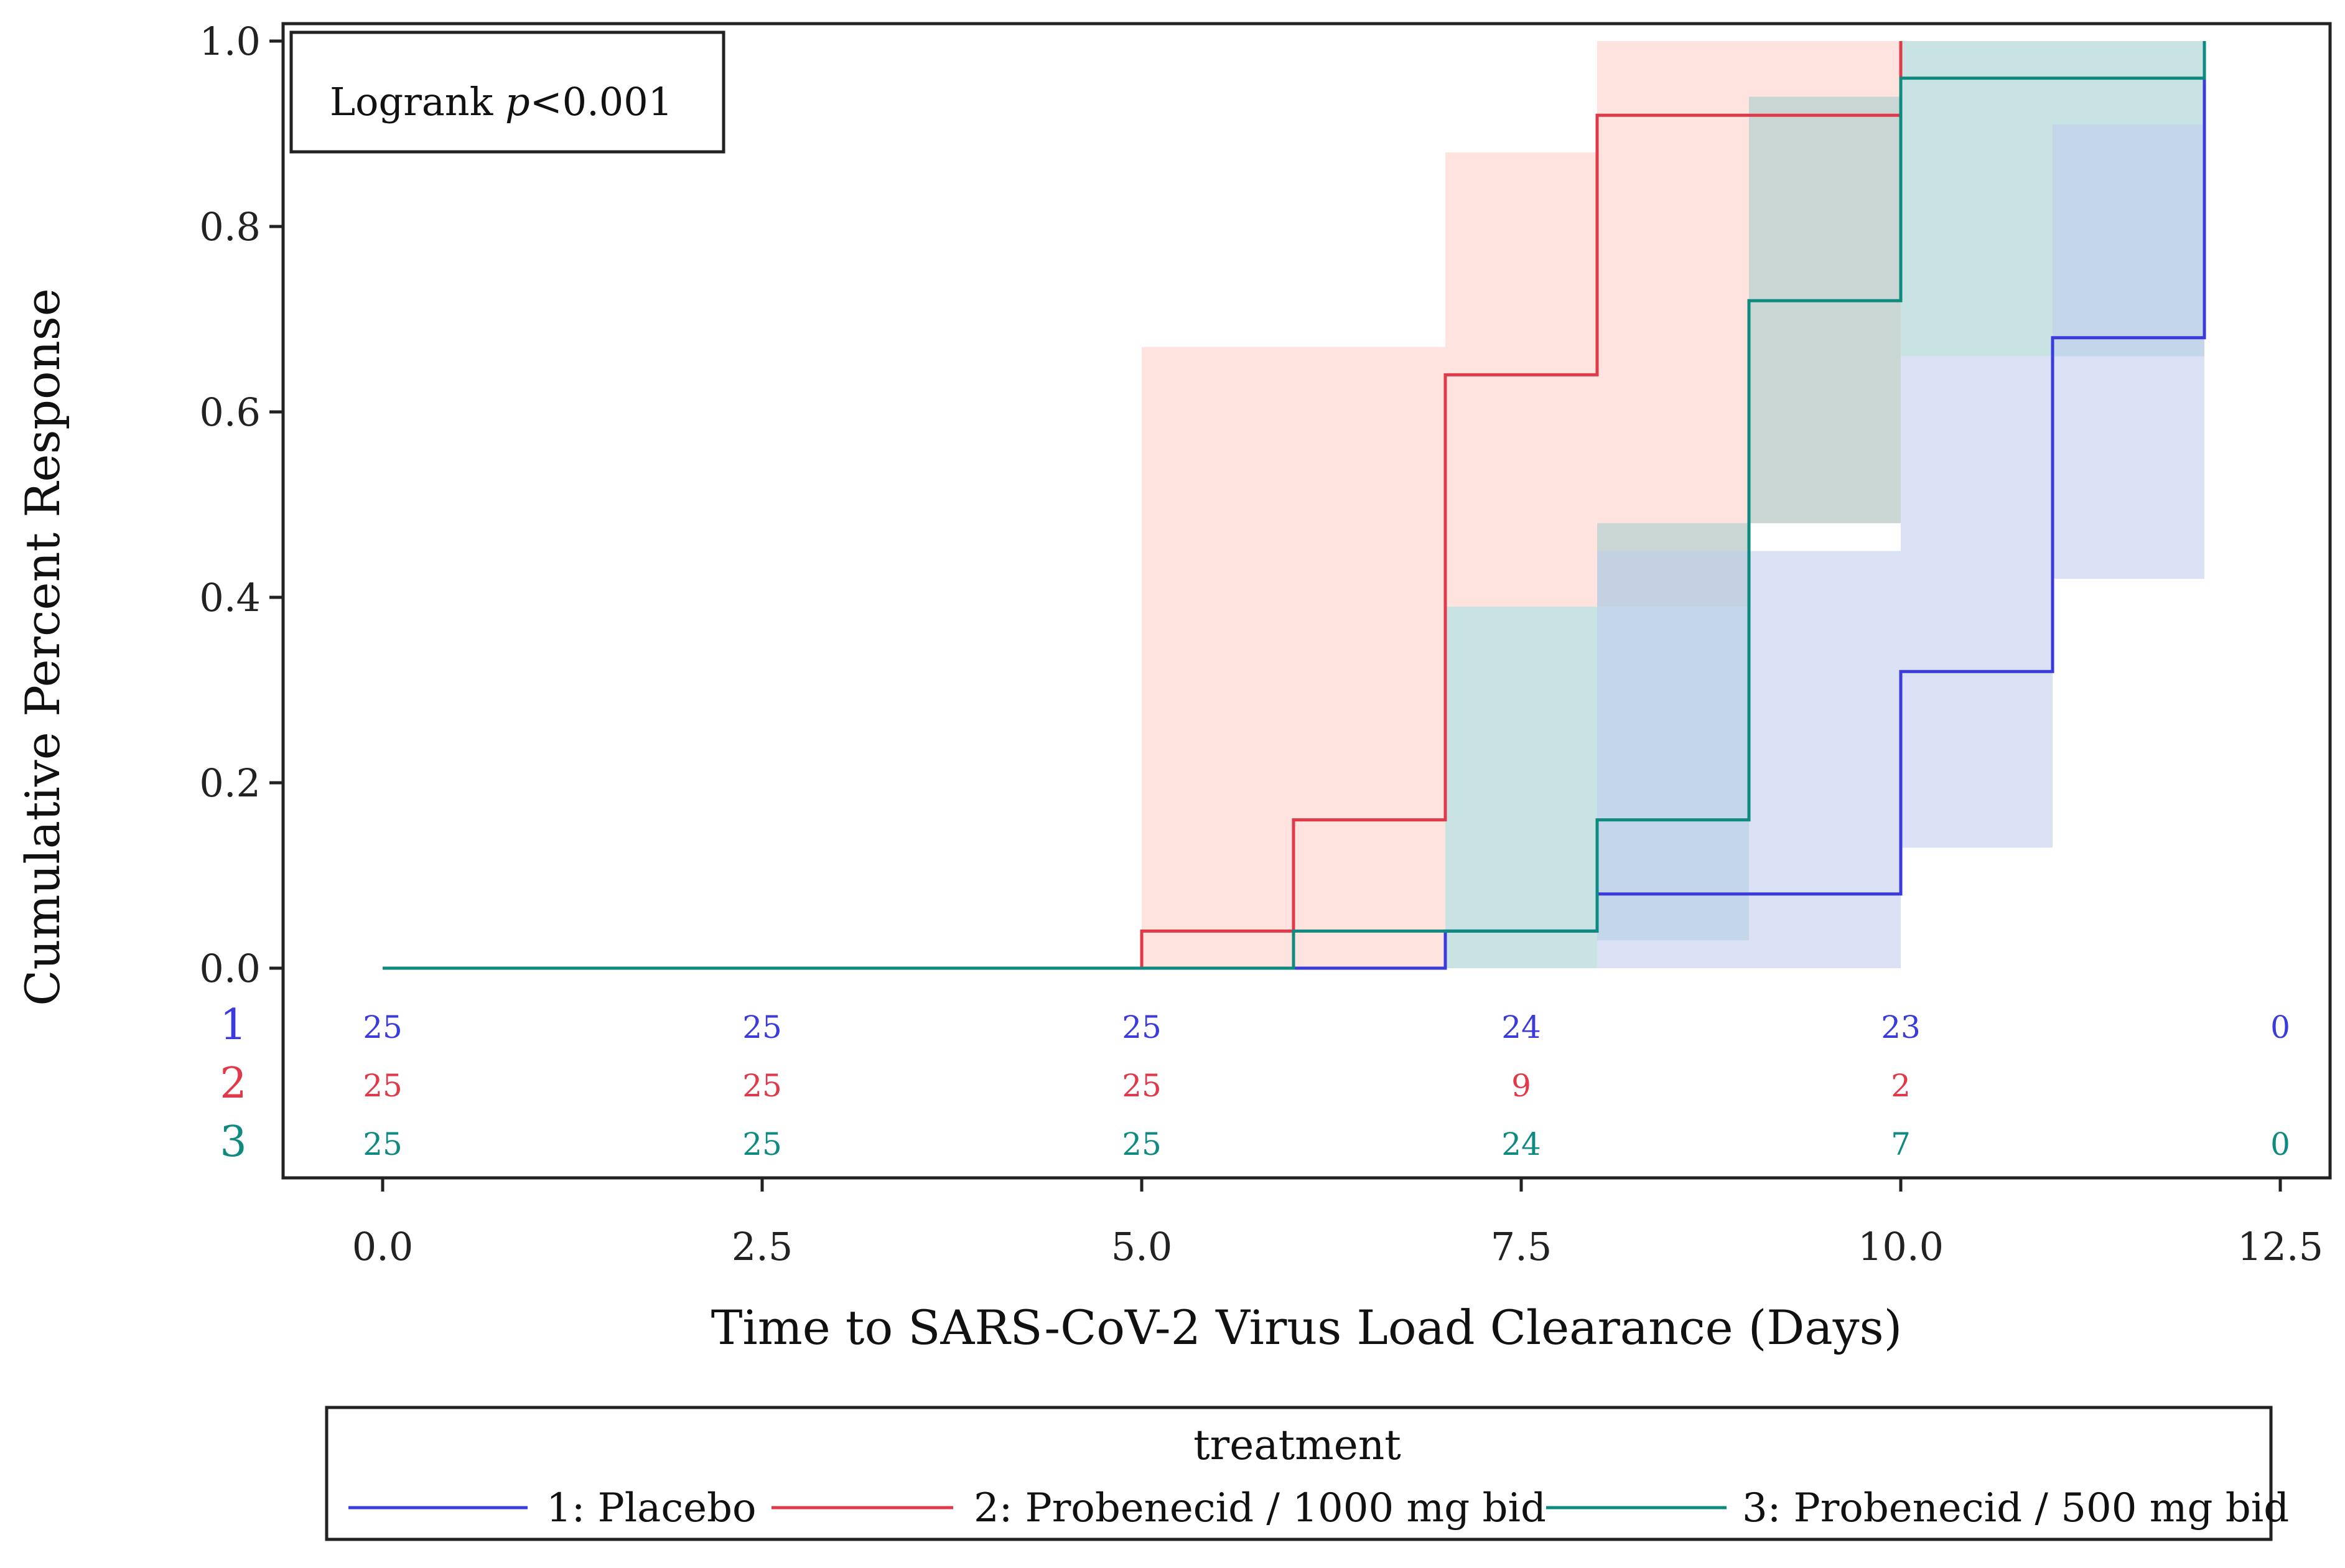 The image size is (2345, 1568). I want to click on legend-box, so click(1299, 1473).